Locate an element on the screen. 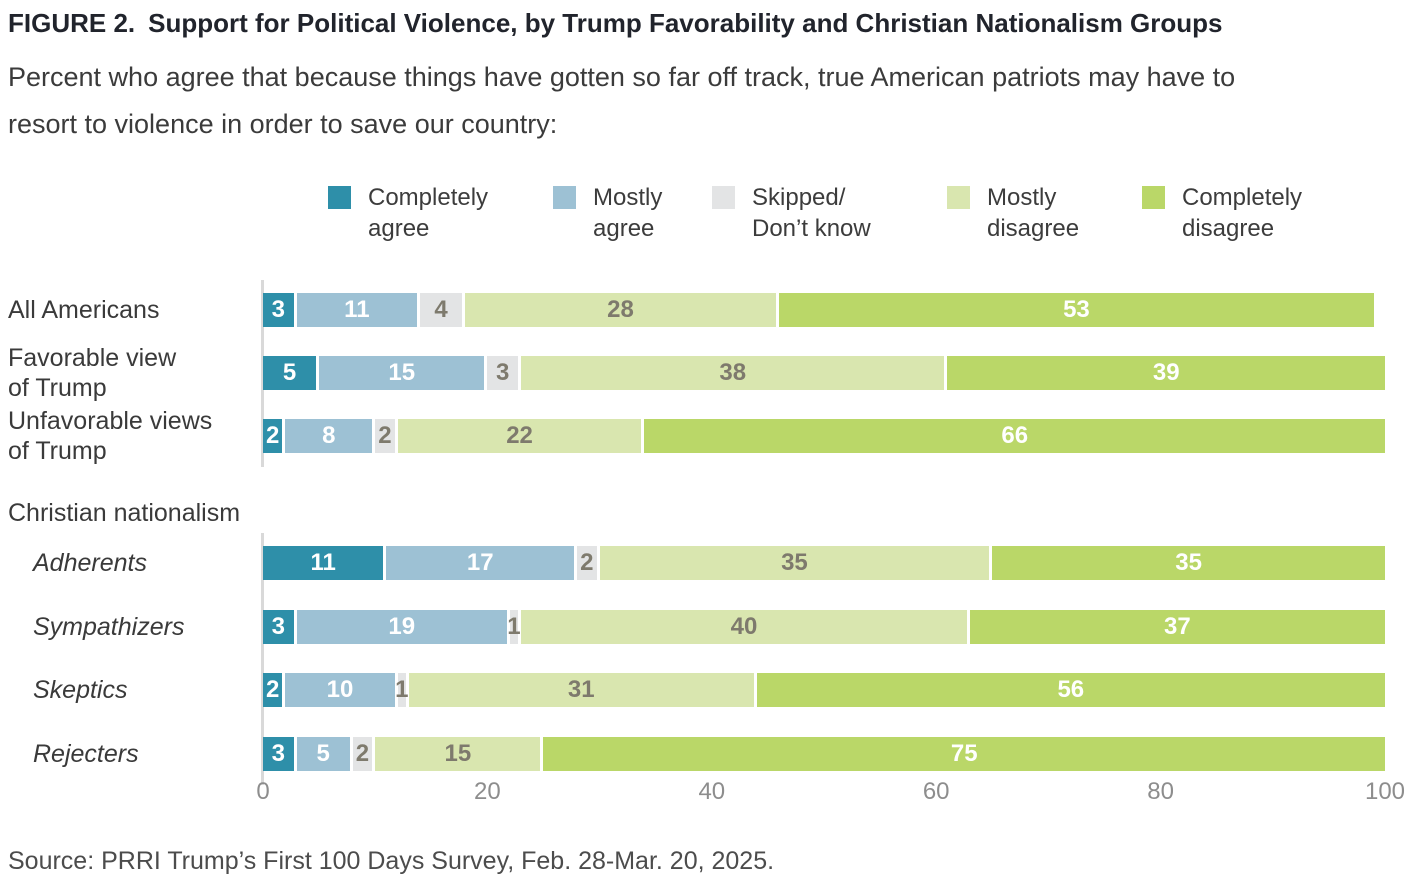  legend-label: Mostly disagree is located at coordinates (1033, 213).